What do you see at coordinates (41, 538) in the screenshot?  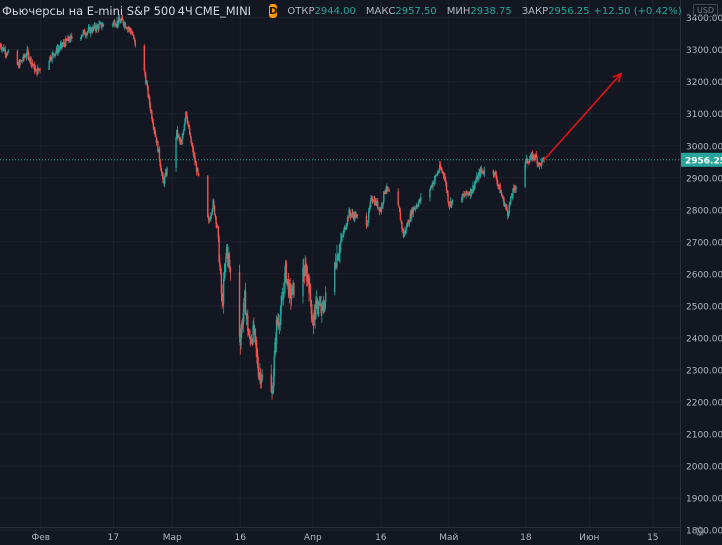 I see `x-tick-label: Фев` at bounding box center [41, 538].